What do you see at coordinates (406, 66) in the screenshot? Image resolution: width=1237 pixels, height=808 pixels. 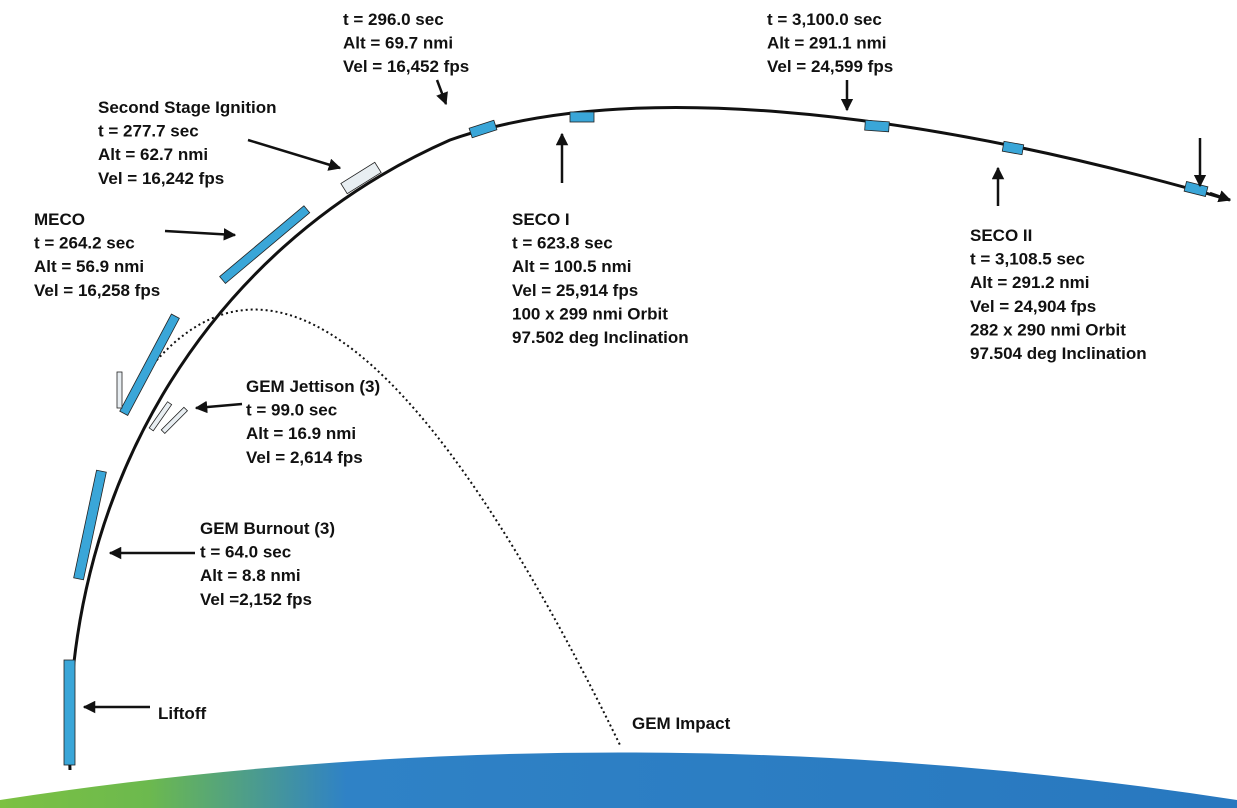 I see `event-label: Vel = 16,452 fps` at bounding box center [406, 66].